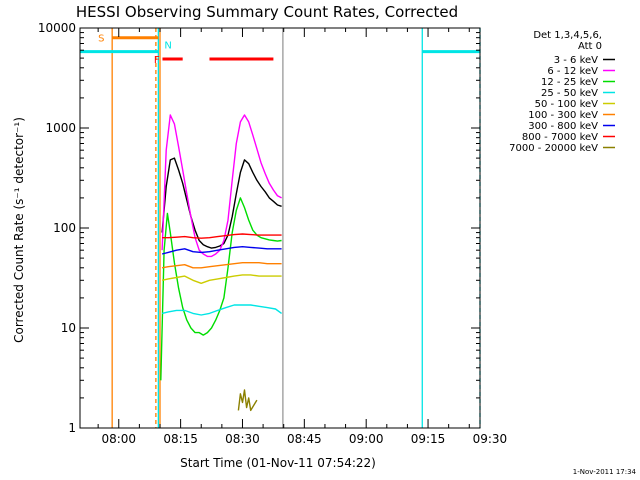 Image resolution: width=640 pixels, height=480 pixels. What do you see at coordinates (490, 439) in the screenshot?
I see `x-tick-label: 09:30` at bounding box center [490, 439].